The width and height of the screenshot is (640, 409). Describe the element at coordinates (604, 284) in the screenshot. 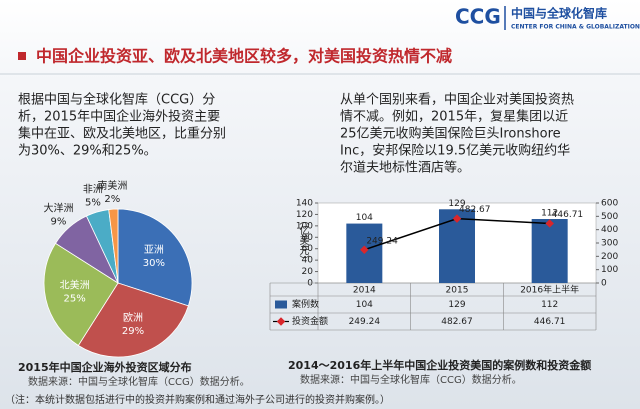

I see `y2-tick-label: 0` at that location.